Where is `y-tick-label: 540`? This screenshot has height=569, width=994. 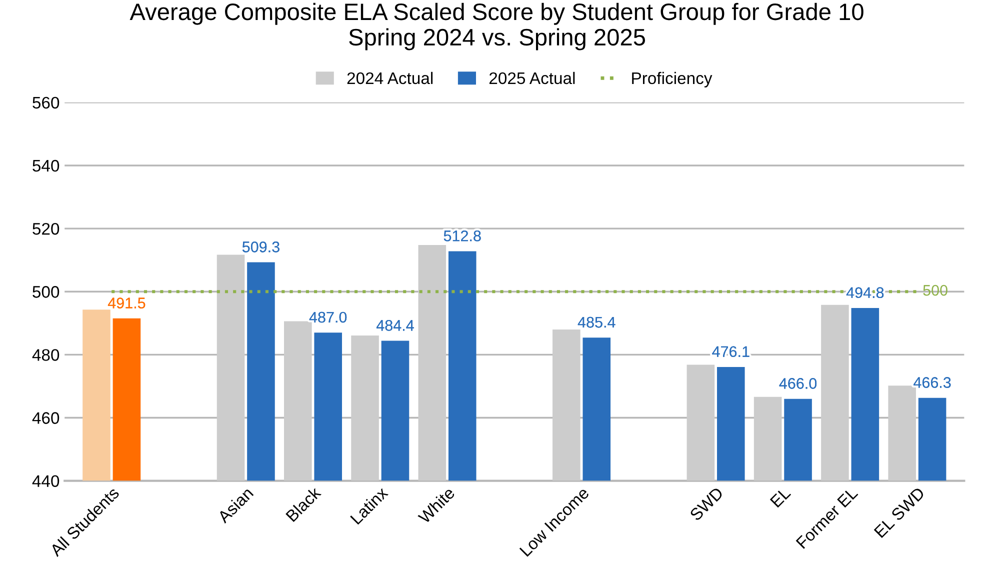 y-tick-label: 540 is located at coordinates (46, 166).